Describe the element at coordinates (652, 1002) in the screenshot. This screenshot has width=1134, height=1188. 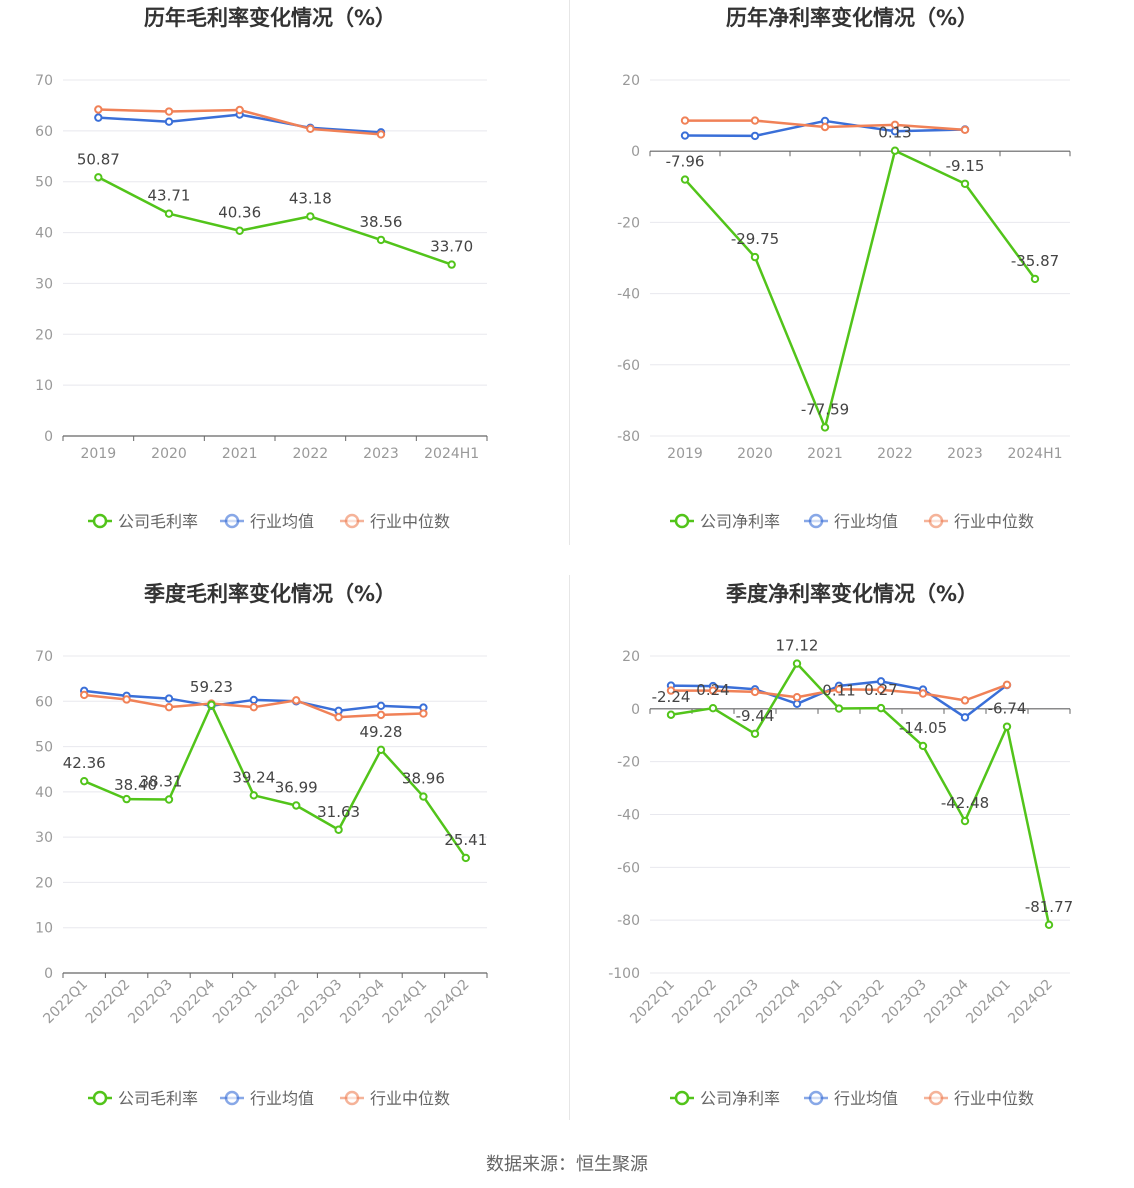
I see `x-tick-label: 2022Q1` at that location.